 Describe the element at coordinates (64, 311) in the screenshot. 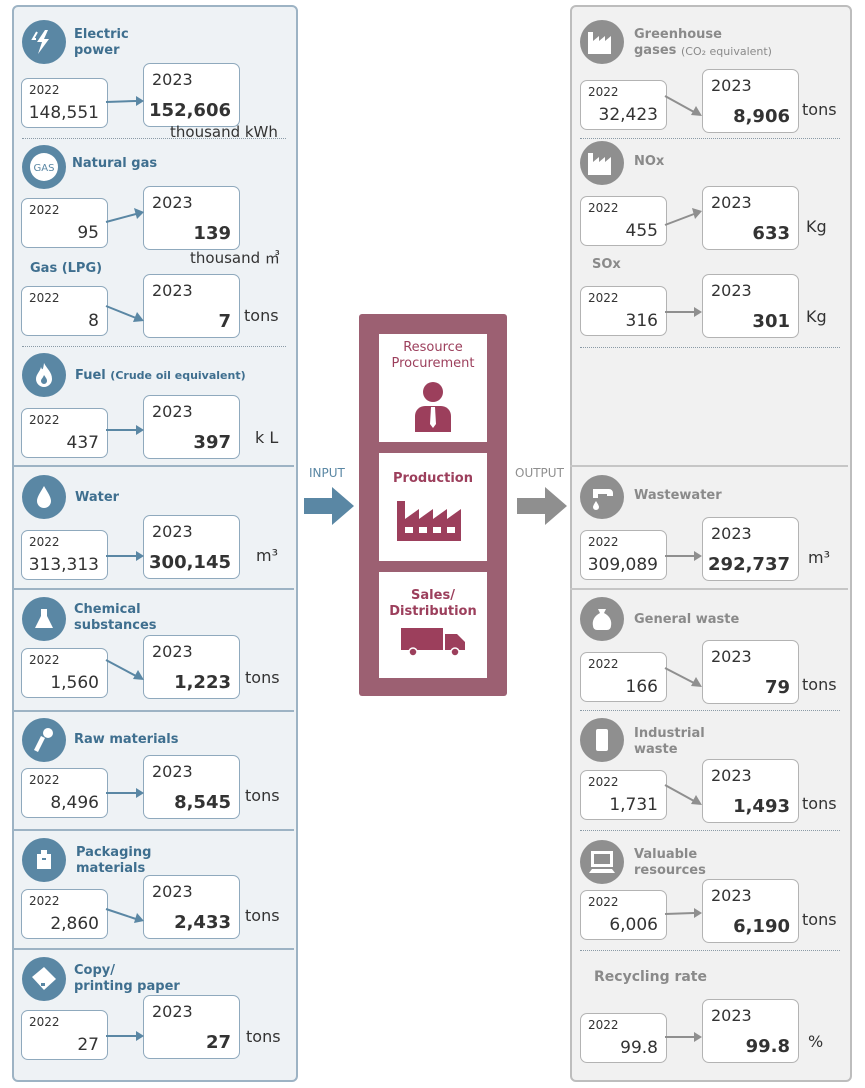

I see `lpg-2022-box: 2022 8` at that location.